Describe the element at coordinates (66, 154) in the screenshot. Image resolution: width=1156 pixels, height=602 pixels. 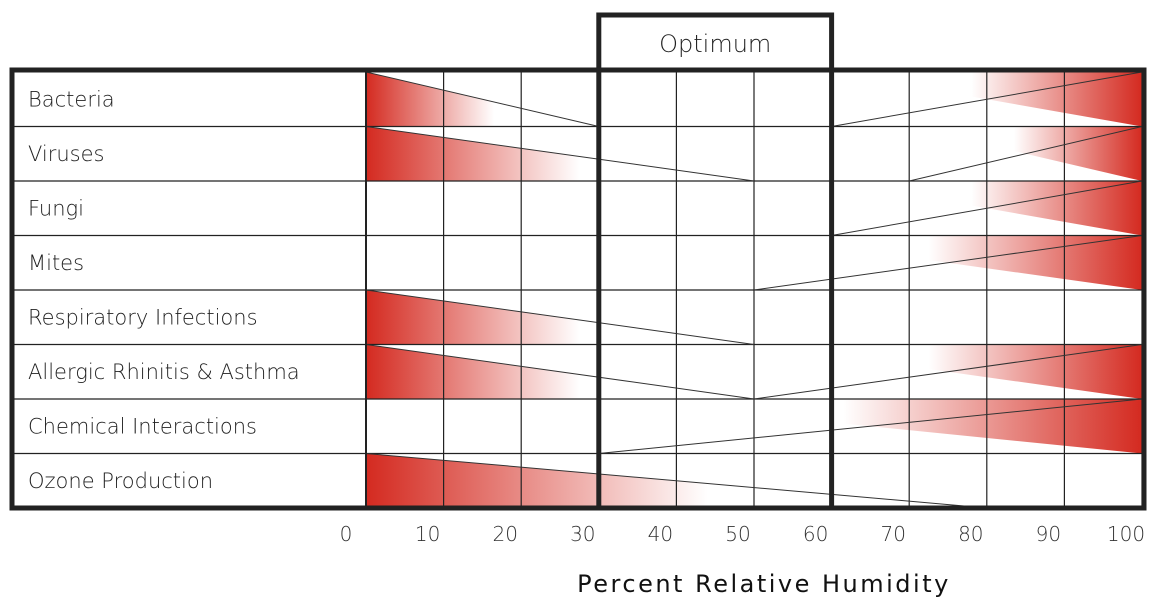
I see `row-label: Viruses` at that location.